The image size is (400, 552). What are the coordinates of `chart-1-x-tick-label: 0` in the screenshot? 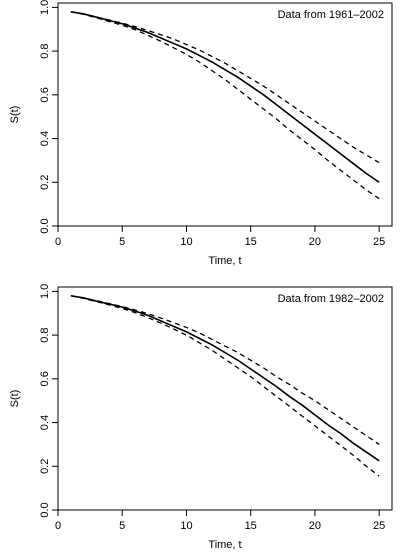 It's located at (58, 242).